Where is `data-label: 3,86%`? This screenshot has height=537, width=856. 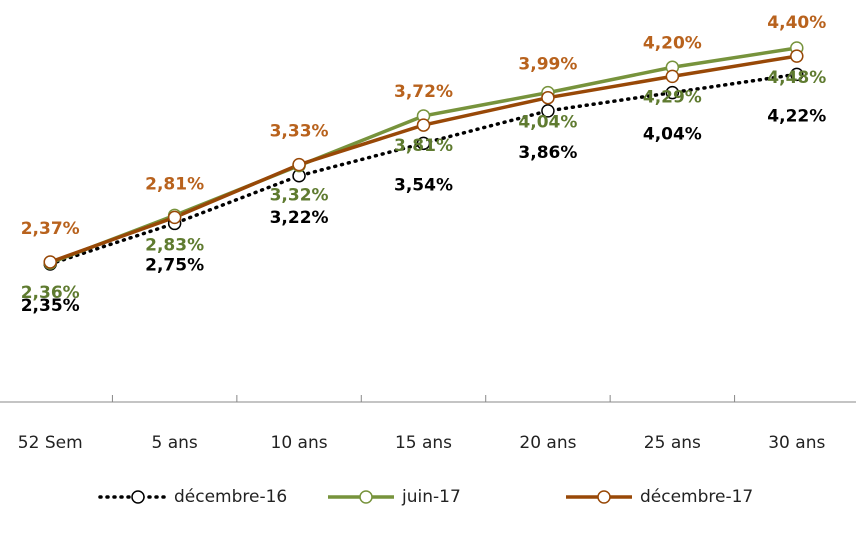
data-label: 3,86% is located at coordinates (547, 153).